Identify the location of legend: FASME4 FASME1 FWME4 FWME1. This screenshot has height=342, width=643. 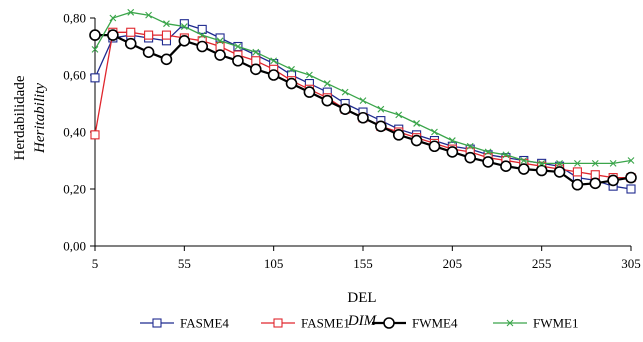
(359, 323).